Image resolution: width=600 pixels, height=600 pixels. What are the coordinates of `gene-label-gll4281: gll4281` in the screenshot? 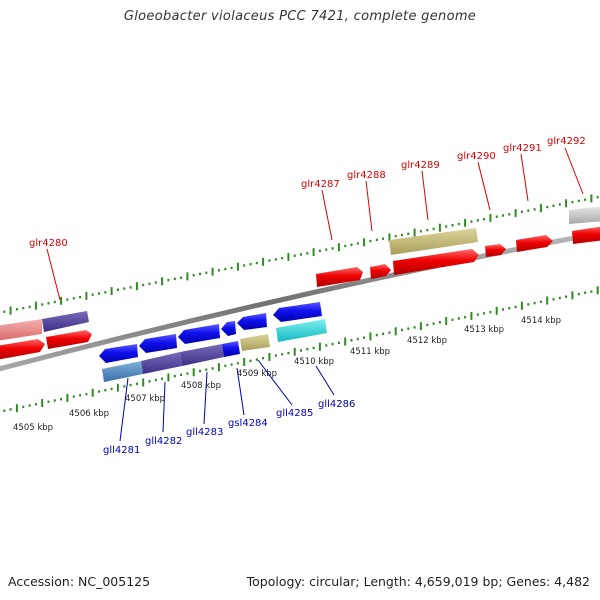 It's located at (121, 450).